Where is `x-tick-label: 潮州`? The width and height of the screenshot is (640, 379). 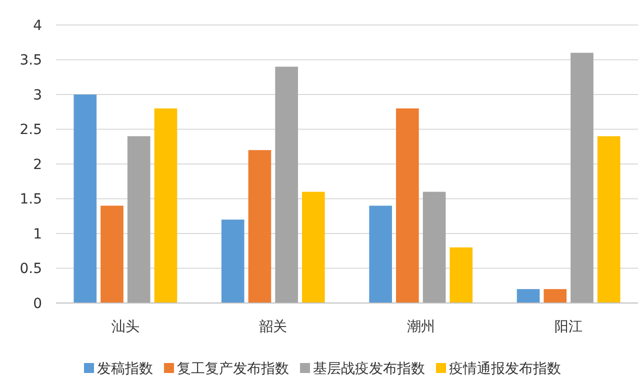 x-tick-label: 潮州 is located at coordinates (420, 327).